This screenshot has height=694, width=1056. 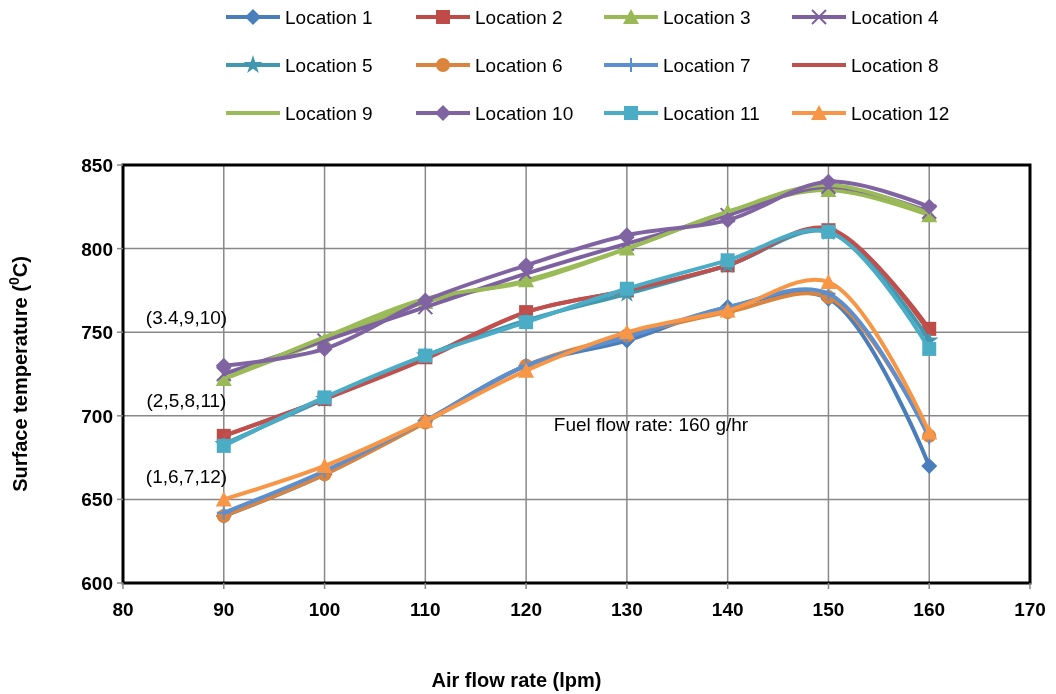 What do you see at coordinates (1030, 609) in the screenshot?
I see `x-tick-label: 170` at bounding box center [1030, 609].